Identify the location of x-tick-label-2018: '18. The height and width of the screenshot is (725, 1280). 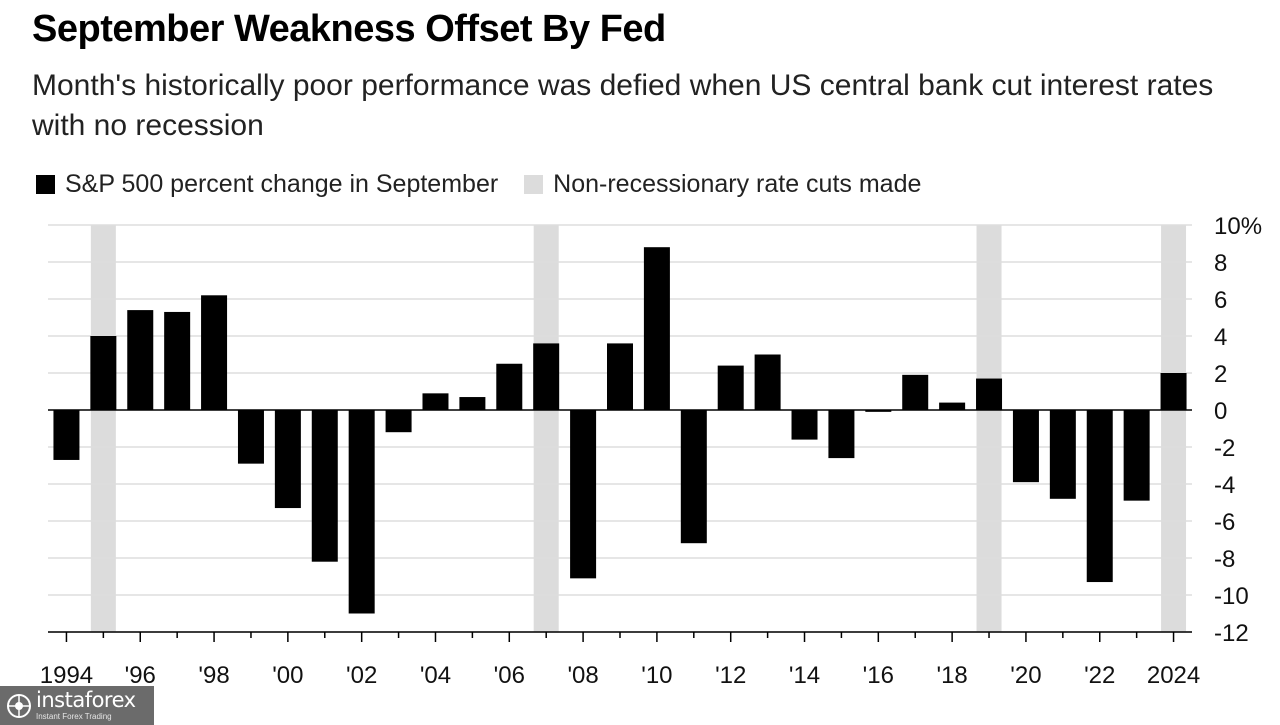
(951, 675).